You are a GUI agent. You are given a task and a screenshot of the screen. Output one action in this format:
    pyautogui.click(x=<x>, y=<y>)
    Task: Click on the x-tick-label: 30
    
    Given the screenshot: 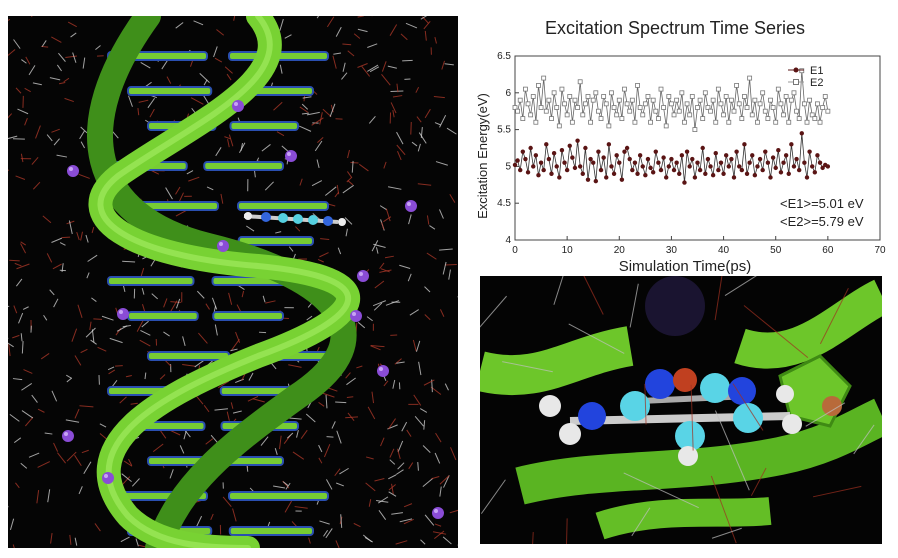 What is the action you would take?
    pyautogui.click(x=672, y=250)
    